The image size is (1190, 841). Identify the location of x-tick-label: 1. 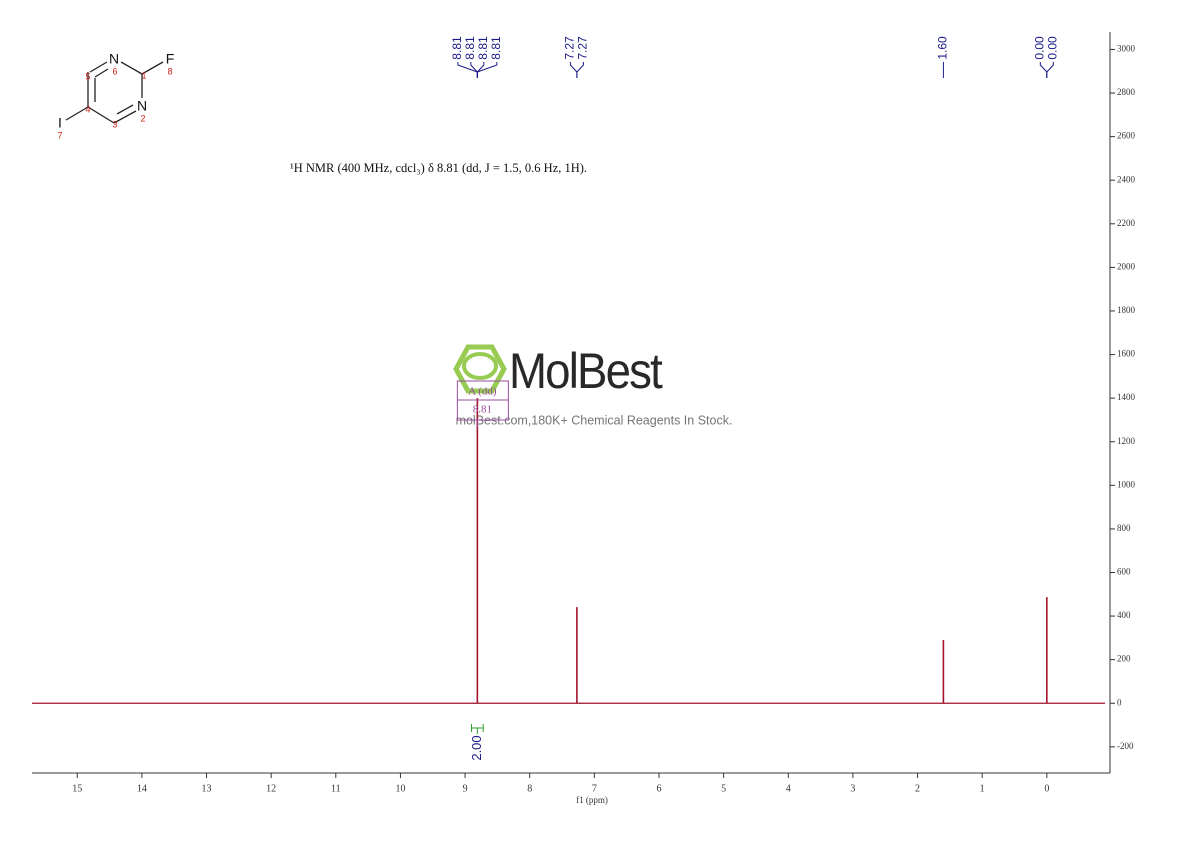
(982, 788).